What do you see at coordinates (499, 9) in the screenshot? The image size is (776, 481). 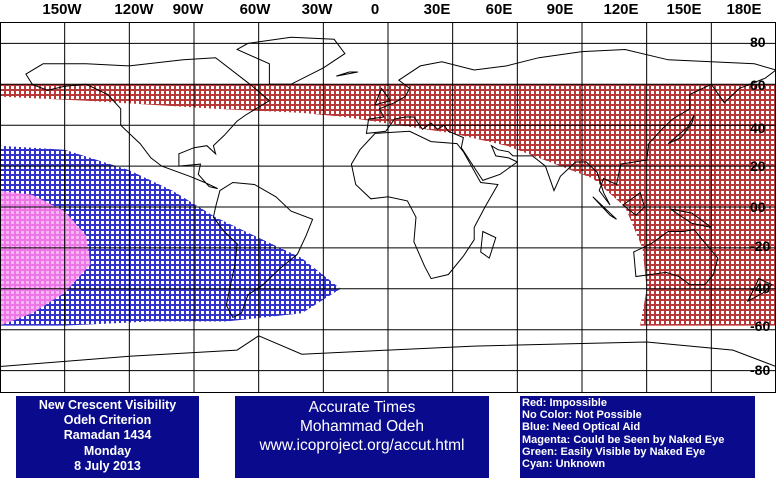 I see `longitude-label: 60E` at bounding box center [499, 9].